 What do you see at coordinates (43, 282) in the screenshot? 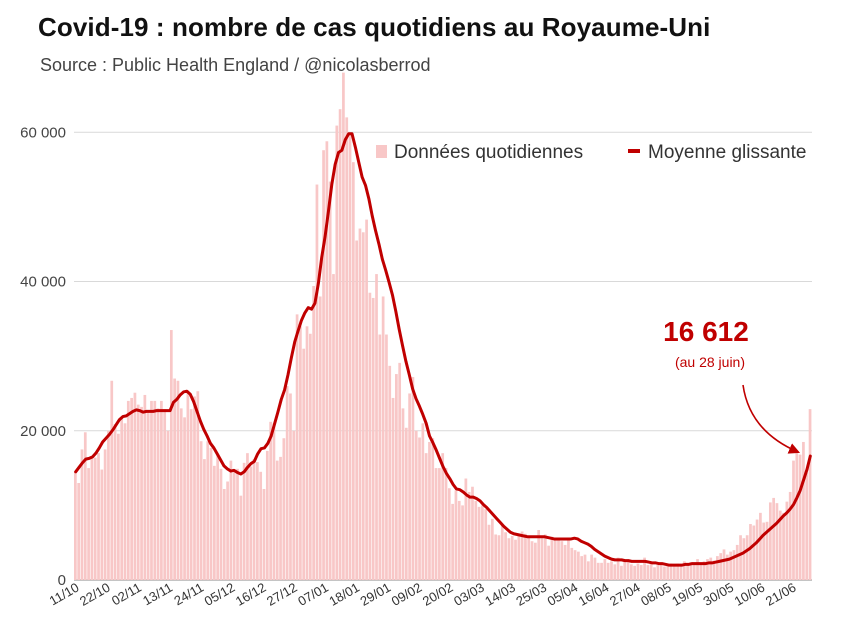
I see `y-tick-label: 40 000` at bounding box center [43, 282].